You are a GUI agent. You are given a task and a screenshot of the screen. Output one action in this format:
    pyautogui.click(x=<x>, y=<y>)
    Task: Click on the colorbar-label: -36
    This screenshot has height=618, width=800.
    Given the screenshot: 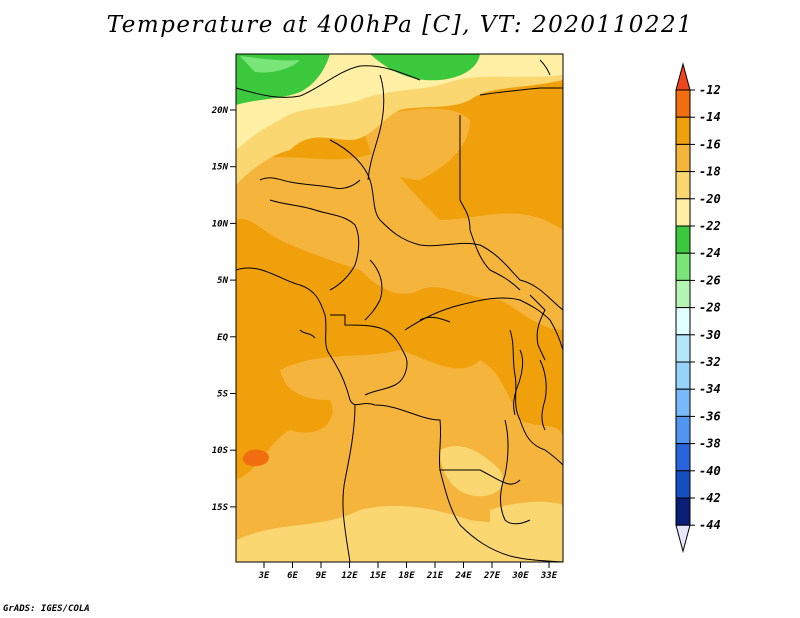 What is the action you would take?
    pyautogui.click(x=710, y=416)
    